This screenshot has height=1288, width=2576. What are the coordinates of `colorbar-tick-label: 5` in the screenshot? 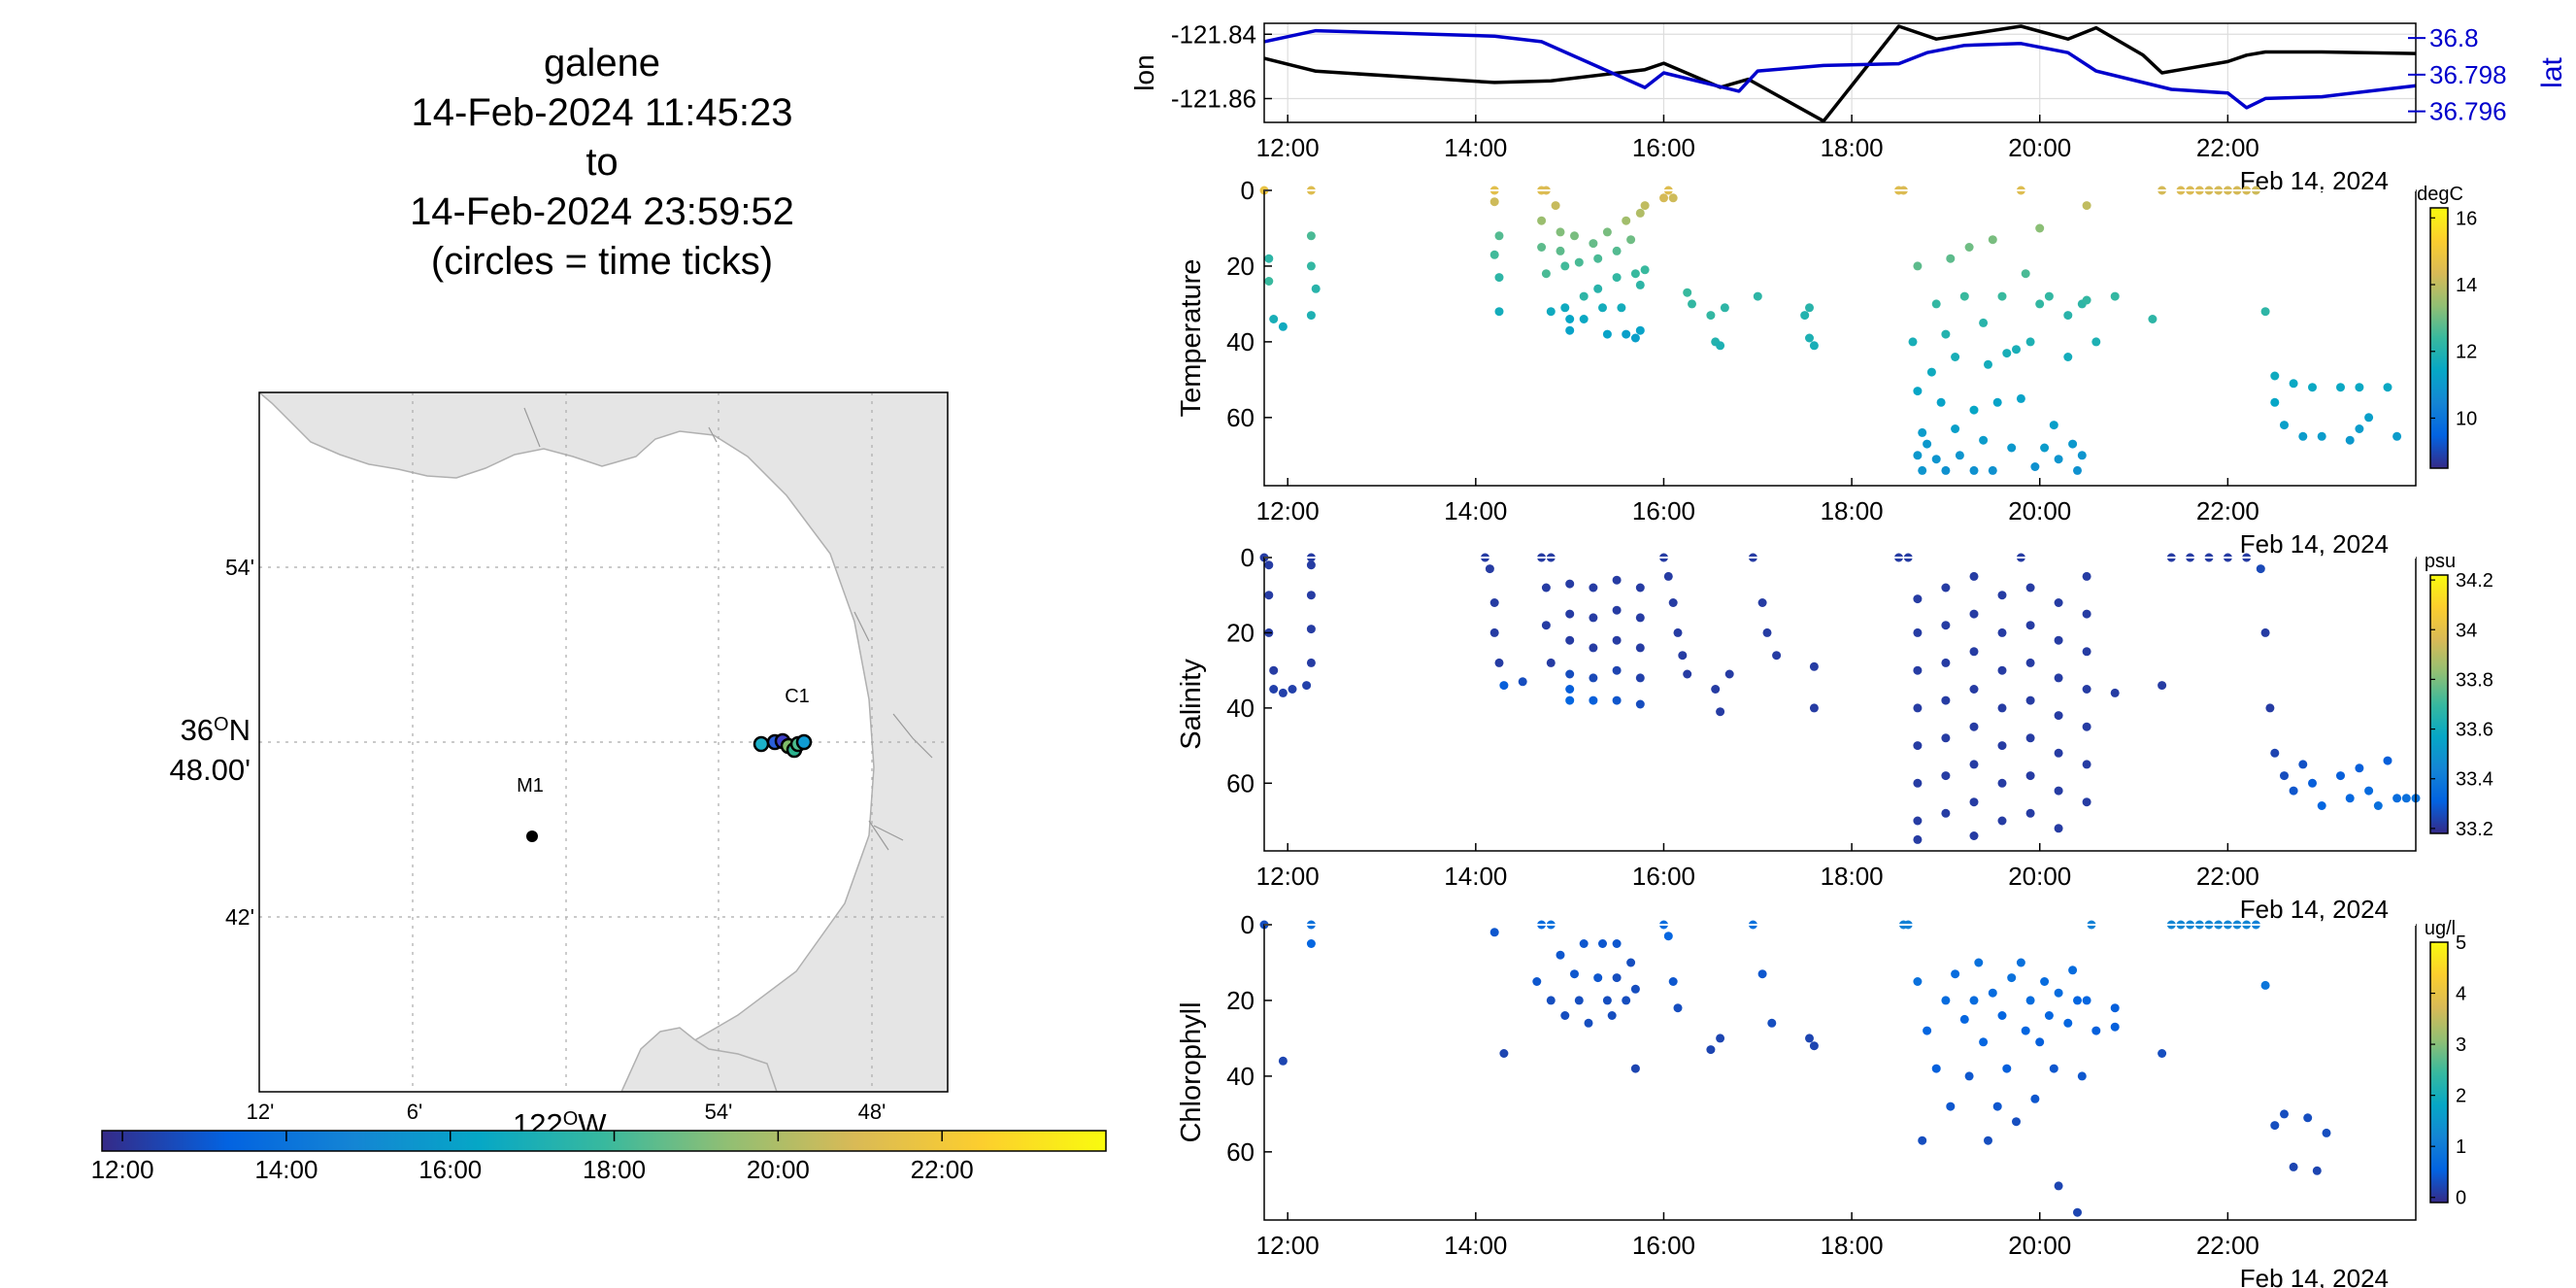 It's located at (2461, 943).